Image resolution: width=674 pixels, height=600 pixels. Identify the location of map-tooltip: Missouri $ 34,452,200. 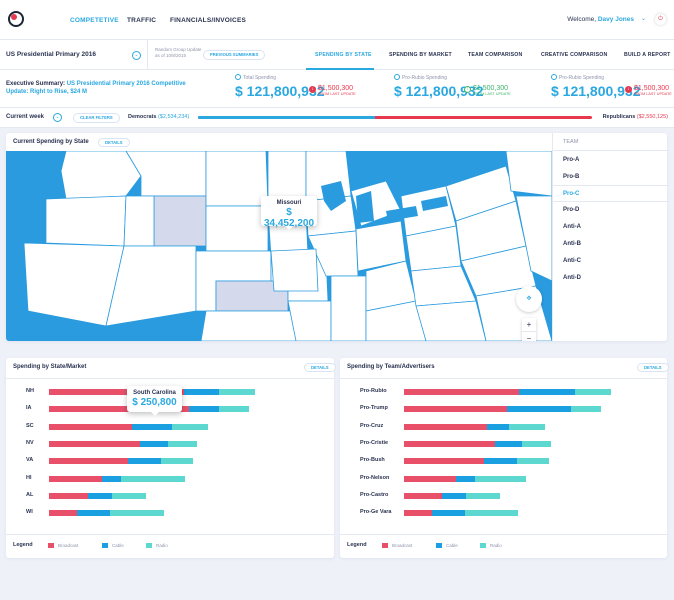
(289, 213).